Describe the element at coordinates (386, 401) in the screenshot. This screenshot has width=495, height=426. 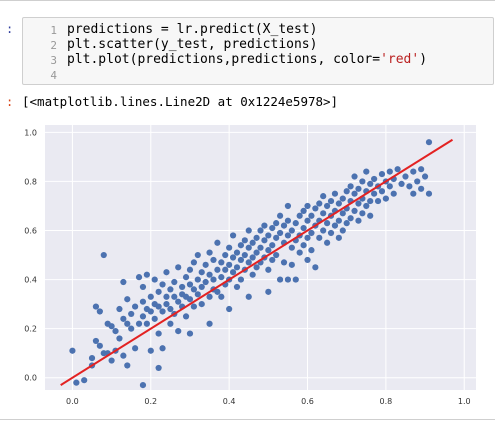
I see `x-tick-label: 0.8` at that location.